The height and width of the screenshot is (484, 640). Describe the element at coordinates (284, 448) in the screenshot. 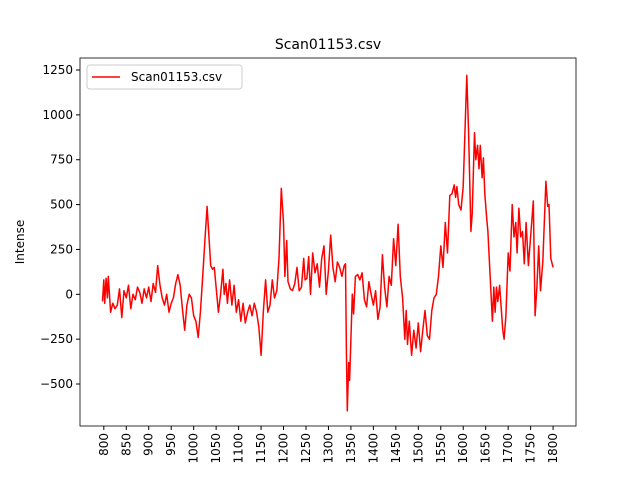

I see `x-tick-label: 1200` at that location.